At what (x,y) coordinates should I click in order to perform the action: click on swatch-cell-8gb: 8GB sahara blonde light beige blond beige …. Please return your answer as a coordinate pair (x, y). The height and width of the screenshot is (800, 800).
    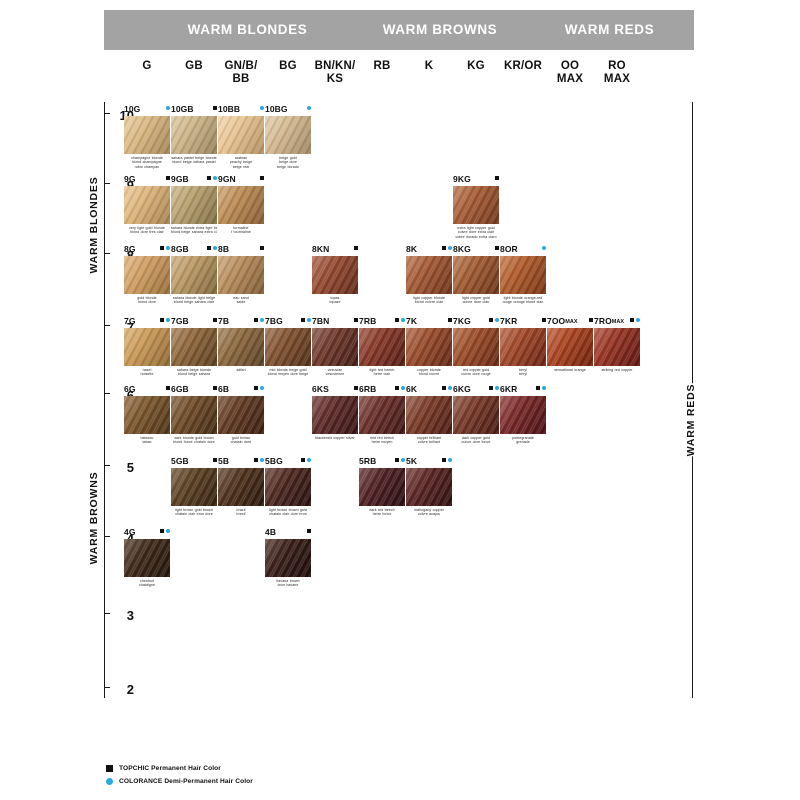
    Looking at the image, I should click on (194, 274).